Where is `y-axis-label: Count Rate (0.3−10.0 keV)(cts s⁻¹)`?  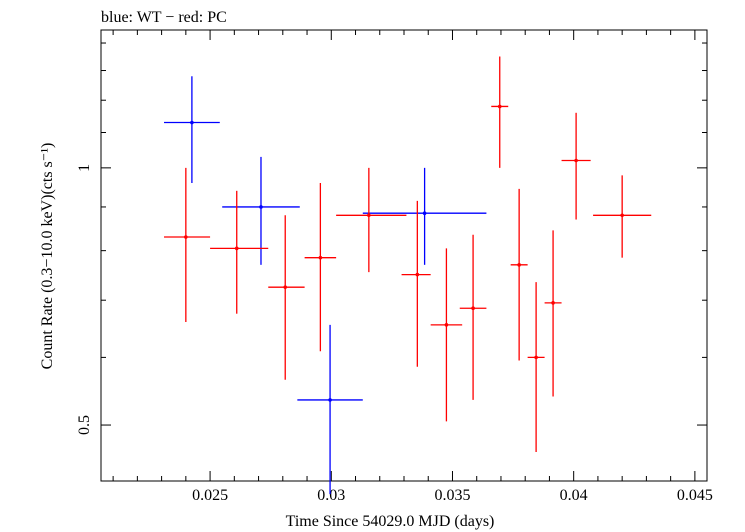 y-axis-label: Count Rate (0.3−10.0 keV)(cts s⁻¹) is located at coordinates (47, 256).